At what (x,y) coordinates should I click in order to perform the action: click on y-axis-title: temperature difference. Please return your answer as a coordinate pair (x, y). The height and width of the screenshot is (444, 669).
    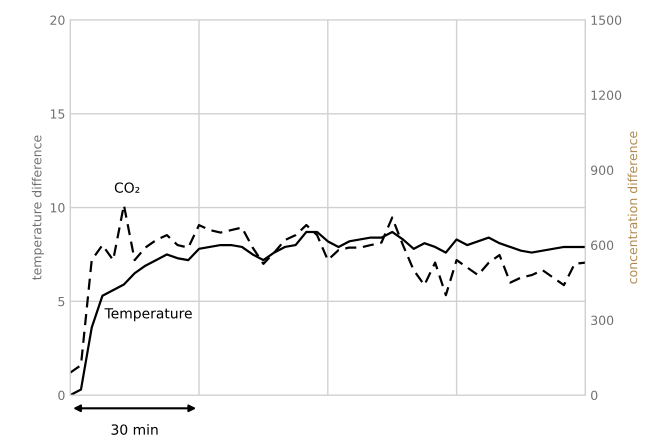
    Looking at the image, I should click on (38, 208).